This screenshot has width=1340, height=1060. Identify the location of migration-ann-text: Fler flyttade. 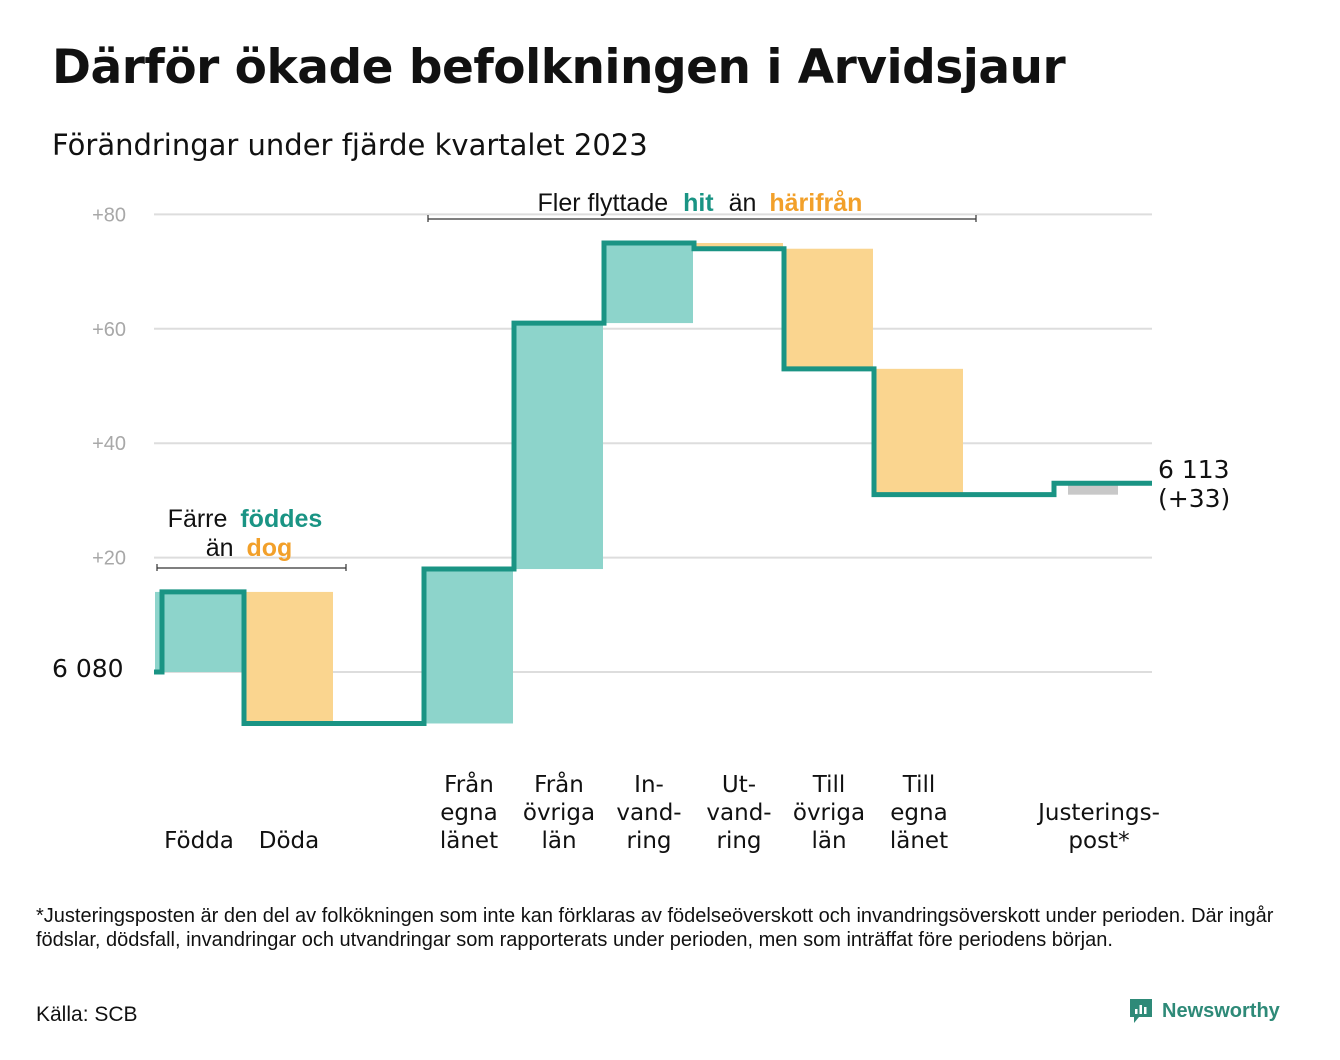
(603, 203).